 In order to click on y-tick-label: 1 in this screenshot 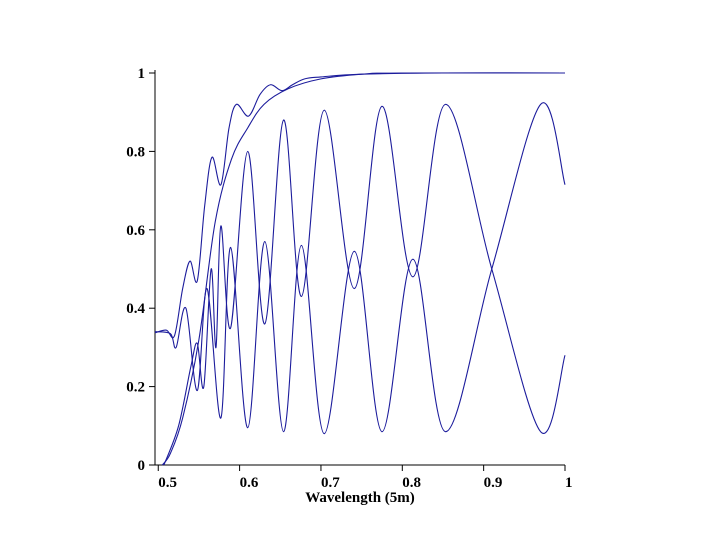, I will do `click(142, 74)`.